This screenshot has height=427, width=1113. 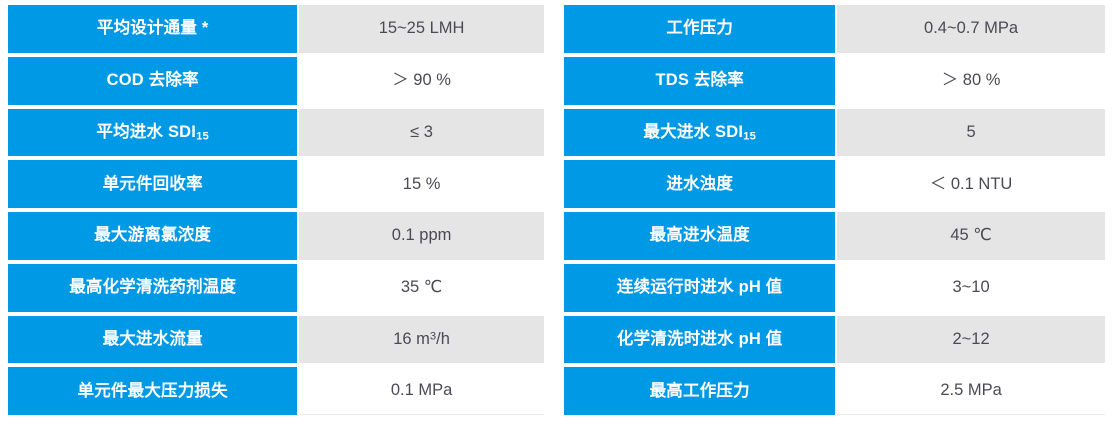 I want to click on parameter-label: 单元件回收率, so click(x=153, y=184).